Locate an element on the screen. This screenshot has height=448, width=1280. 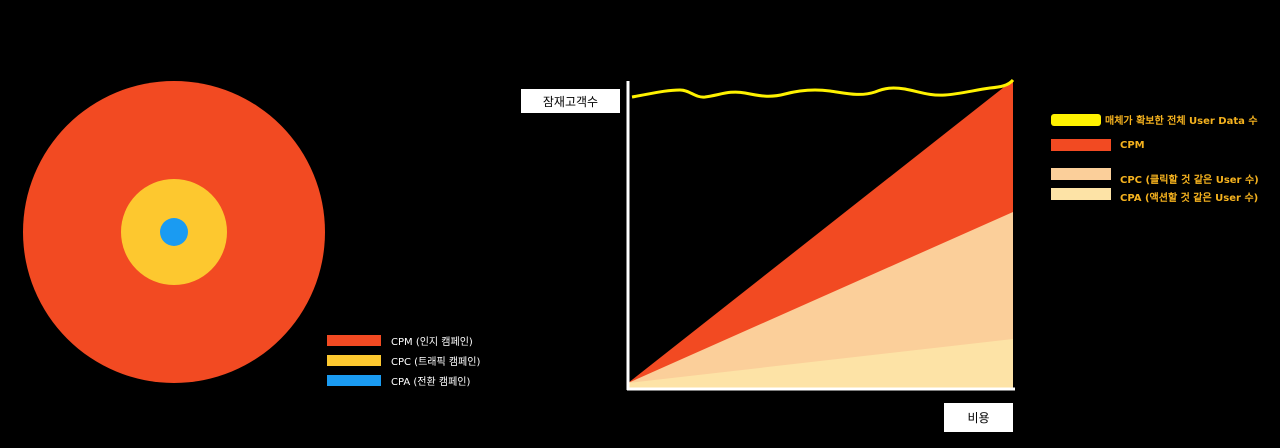
legend-cpc: CPC (클릭할 것 같은 User 수) is located at coordinates (1155, 176).